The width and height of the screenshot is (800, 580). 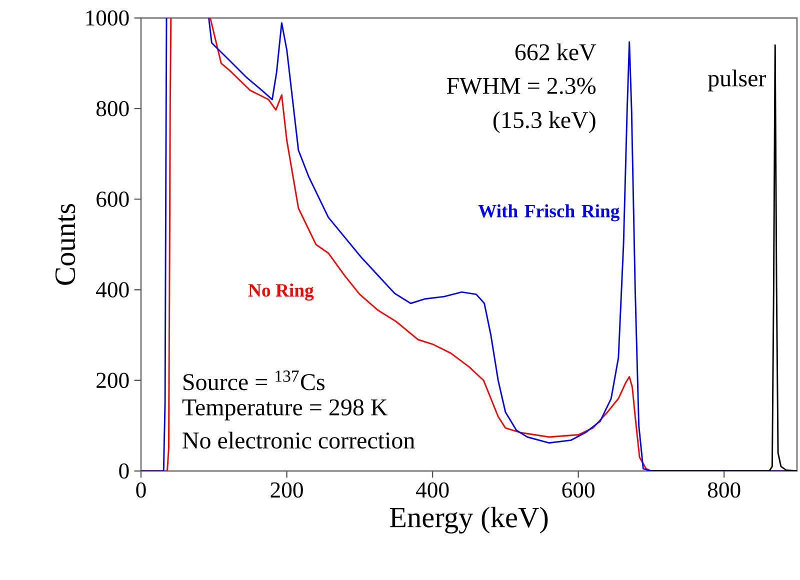 What do you see at coordinates (723, 257) in the screenshot?
I see `line-series` at bounding box center [723, 257].